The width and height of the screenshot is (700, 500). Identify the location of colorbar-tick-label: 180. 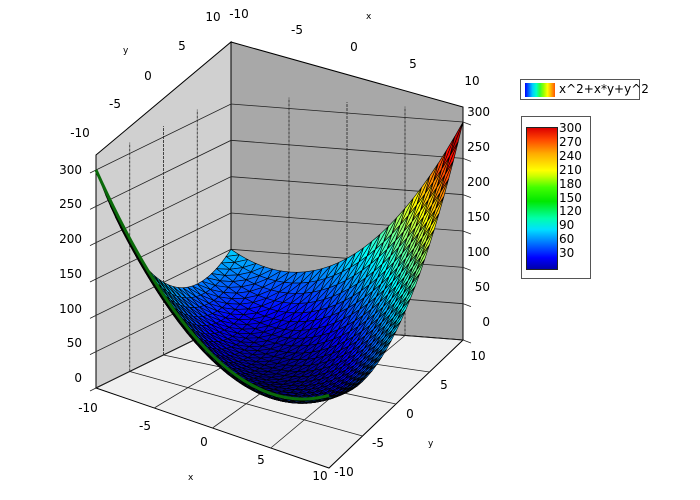
(570, 183).